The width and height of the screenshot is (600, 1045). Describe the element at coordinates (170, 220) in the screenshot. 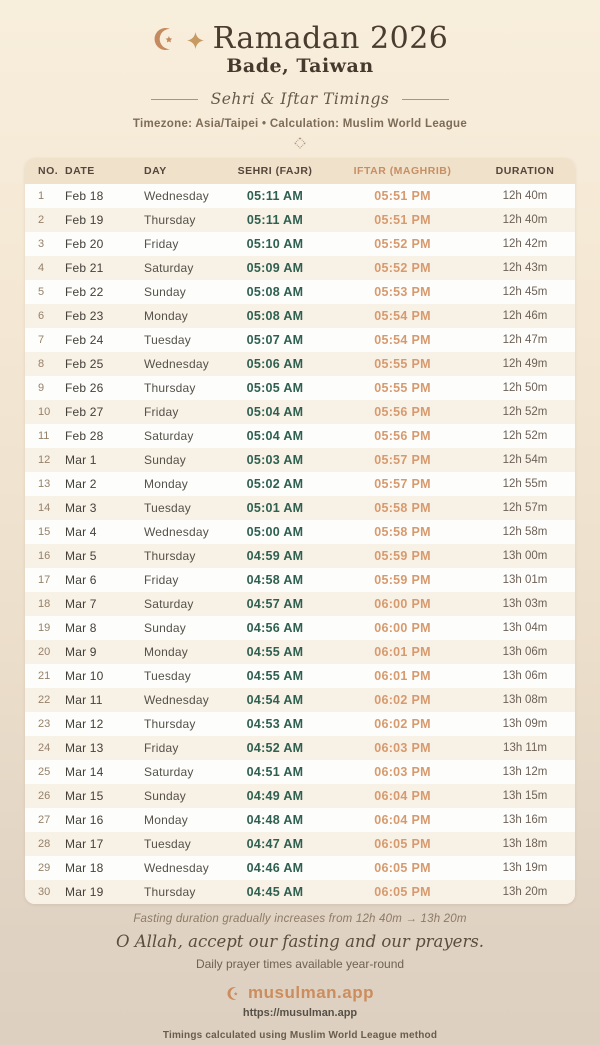

I see `row-day: Thursday` at that location.